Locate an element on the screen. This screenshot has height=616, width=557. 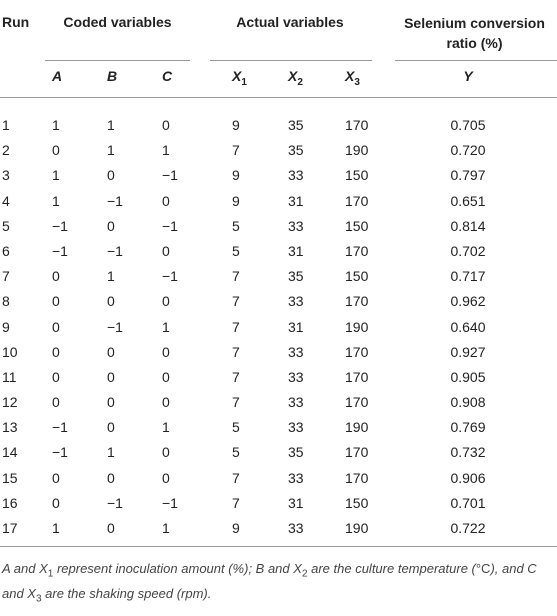
table-cell: 0.769 is located at coordinates (468, 427).